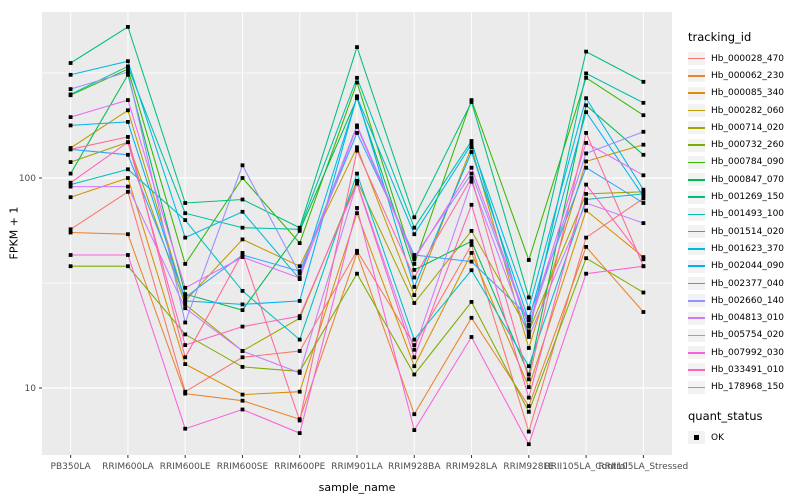 The image size is (800, 500). I want to click on legend-item-label: Hb_007992_030, so click(748, 352).